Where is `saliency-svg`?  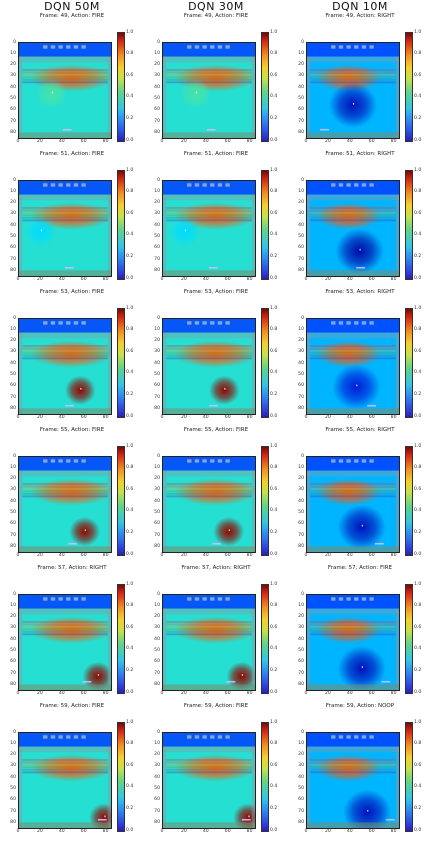
saliency-svg is located at coordinates (65, 642).